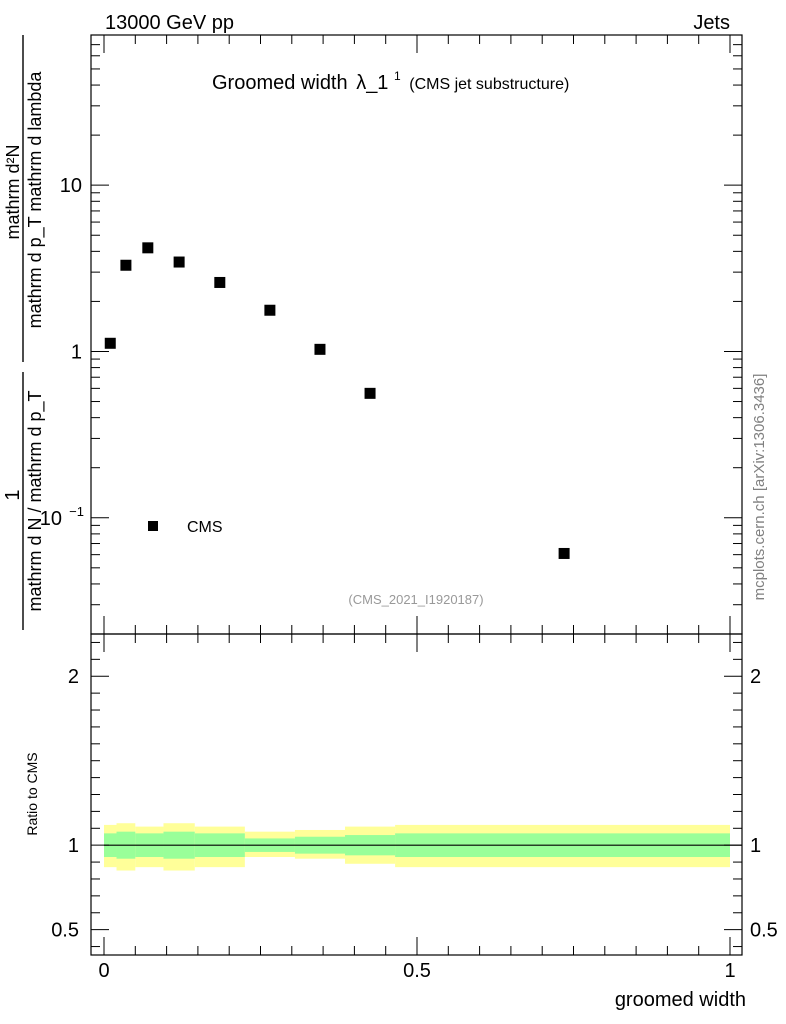  I want to click on legend-marker, so click(153, 526).